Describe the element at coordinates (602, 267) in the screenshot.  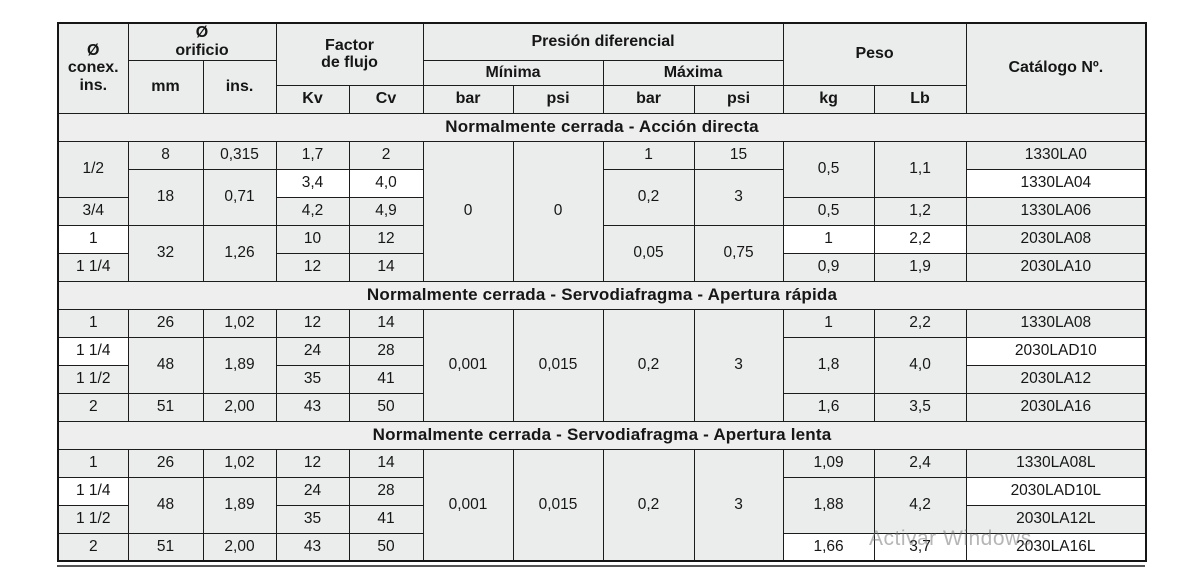
I see `table-row: 1 1/4 12 14 0,9 1,9 2030LA10` at that location.